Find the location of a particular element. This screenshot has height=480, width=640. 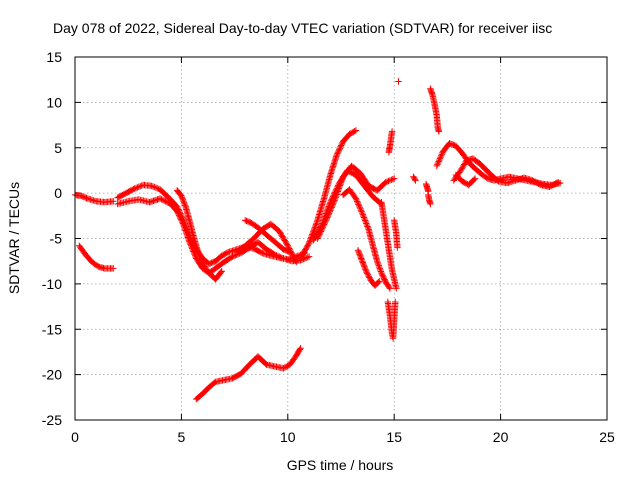

series-trace-g is located at coordinates (266, 243).